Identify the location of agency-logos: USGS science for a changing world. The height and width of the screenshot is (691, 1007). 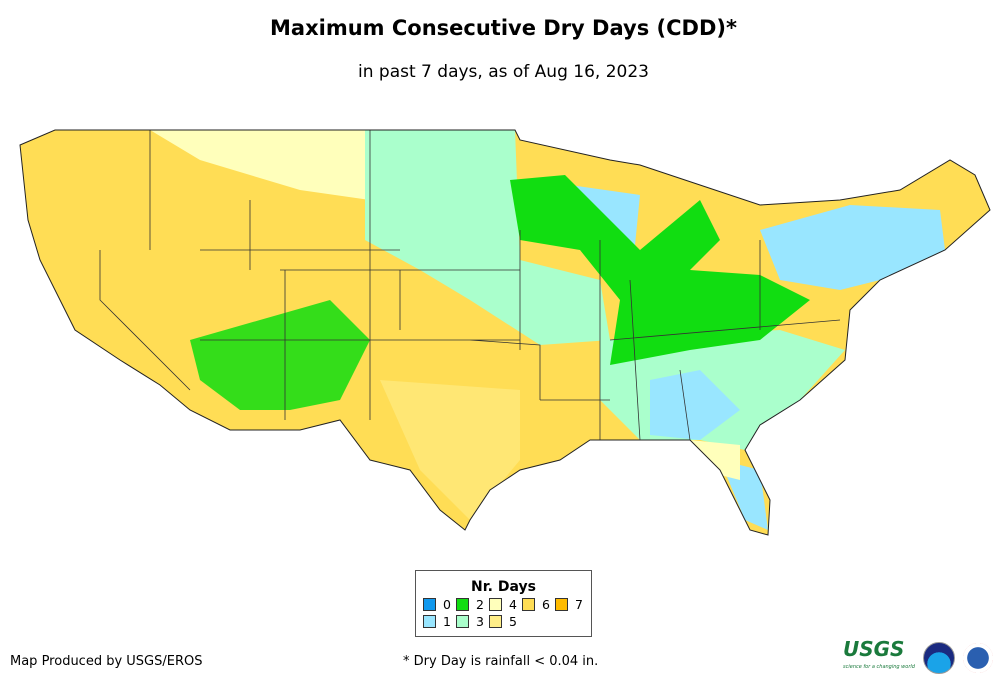
(918, 656).